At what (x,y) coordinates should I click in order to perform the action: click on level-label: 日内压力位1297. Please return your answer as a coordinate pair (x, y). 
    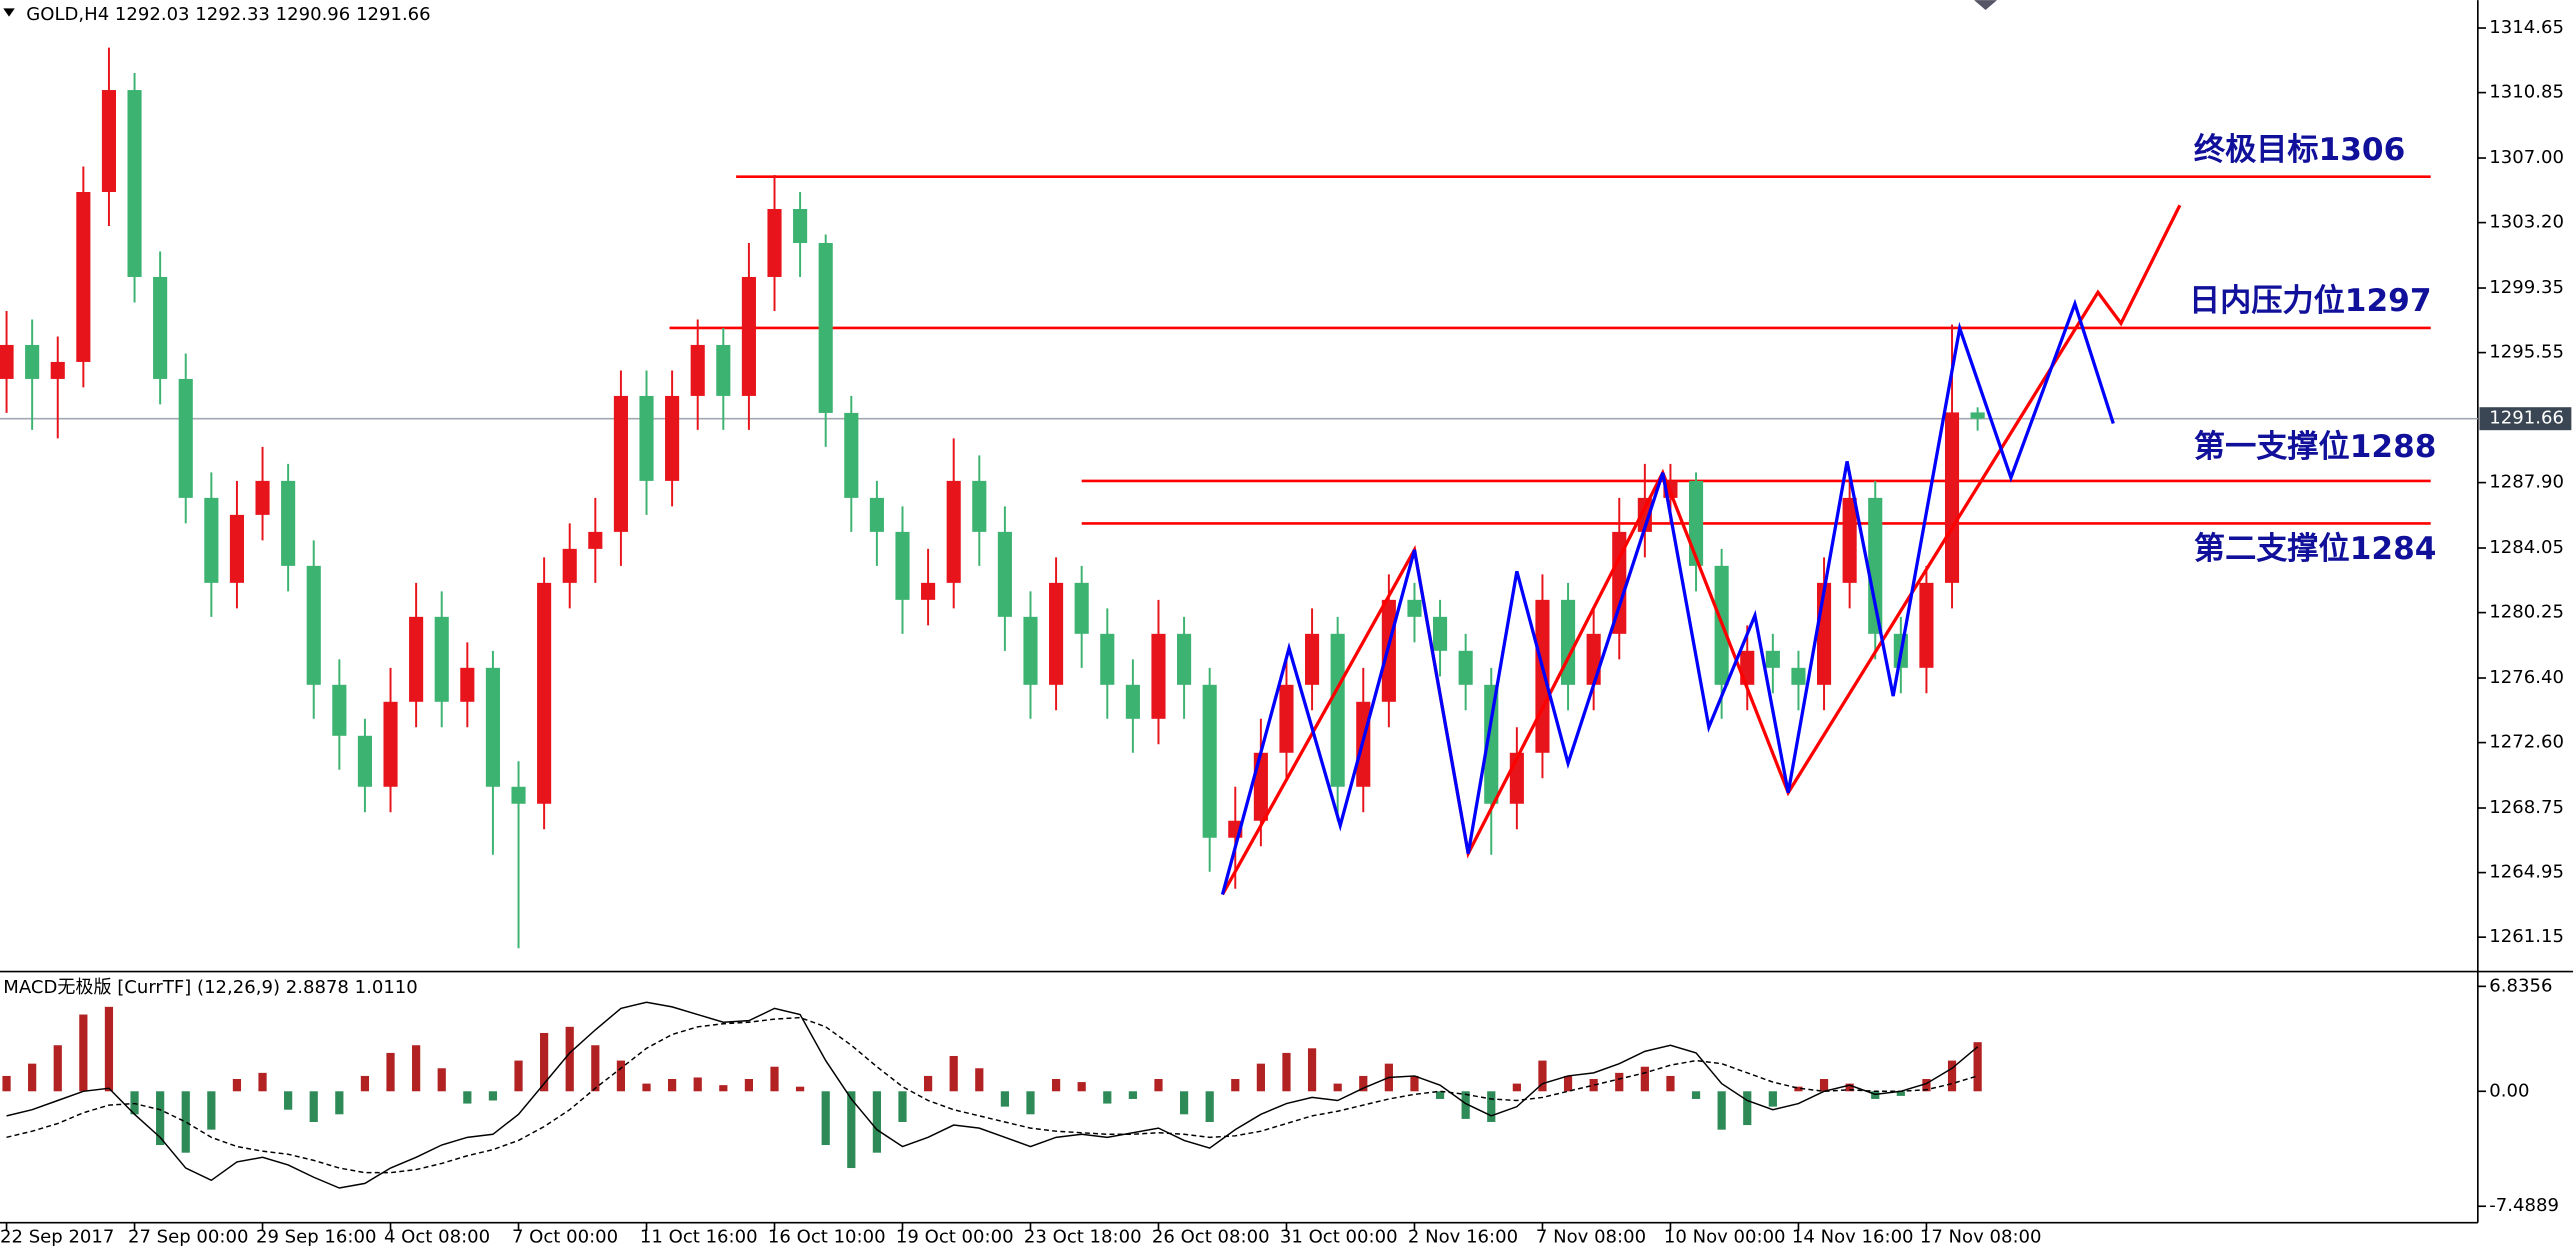
    Looking at the image, I should click on (2310, 301).